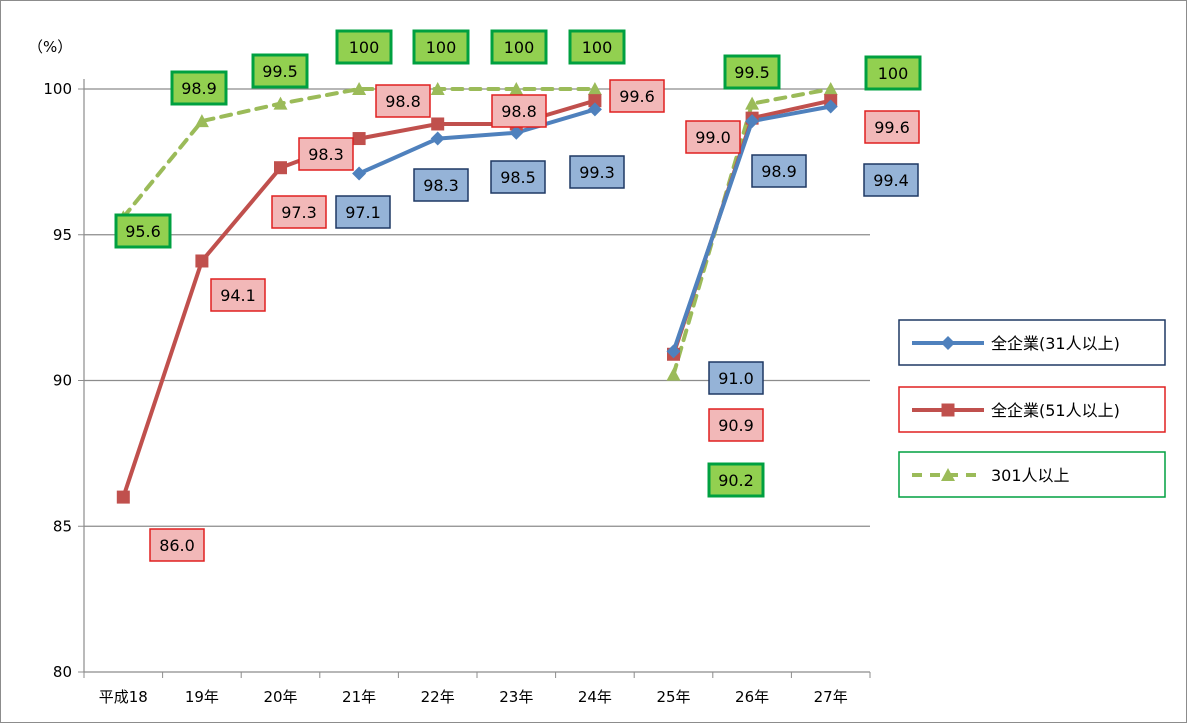 This screenshot has height=728, width=1187. I want to click on x-tick-label: 26年, so click(752, 697).